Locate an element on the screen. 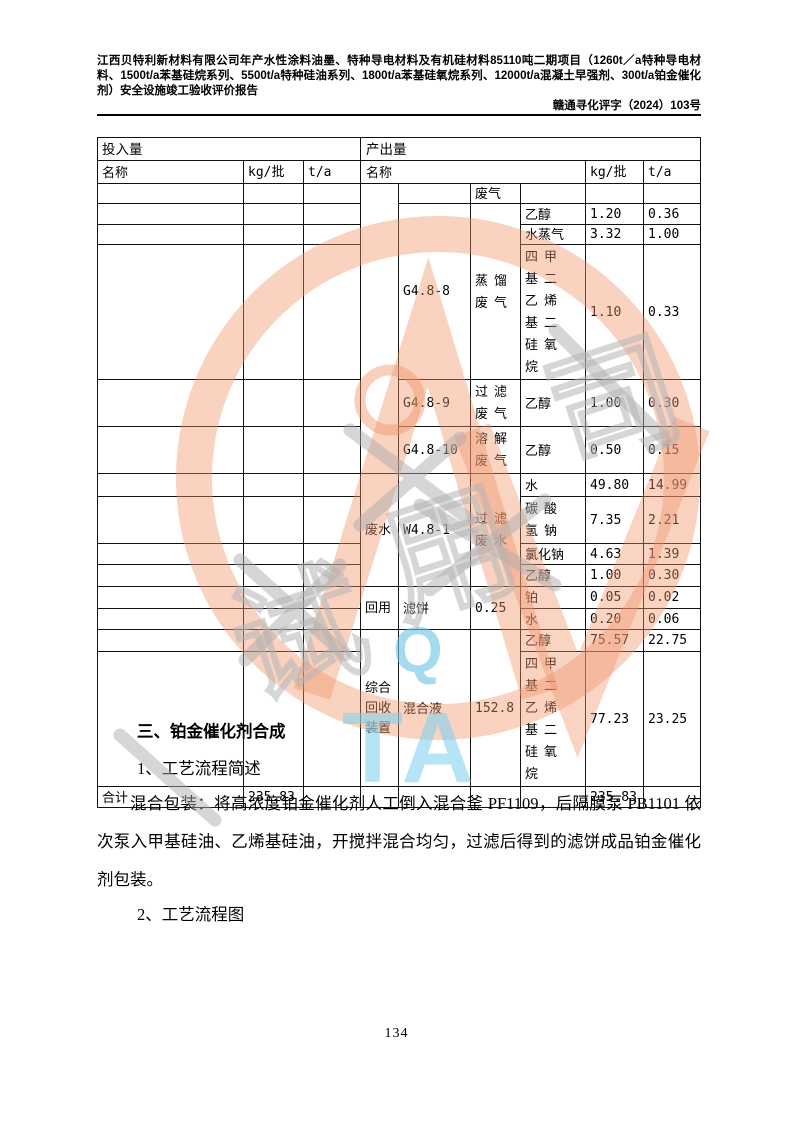 The image size is (793, 1122). total-output-kg: 235.83 is located at coordinates (614, 797).